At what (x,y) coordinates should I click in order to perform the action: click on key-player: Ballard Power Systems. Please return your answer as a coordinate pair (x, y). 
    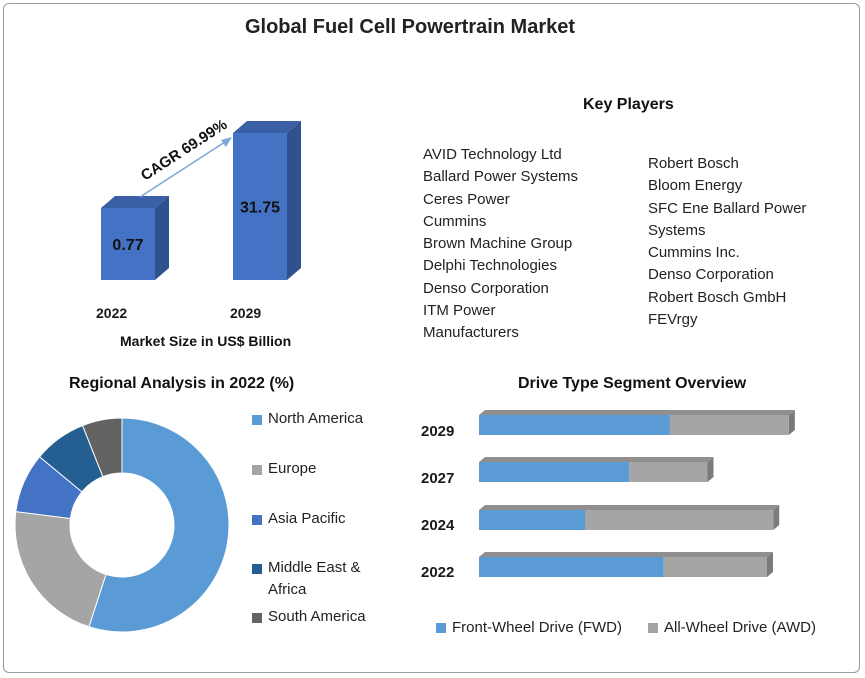
    Looking at the image, I should click on (501, 177).